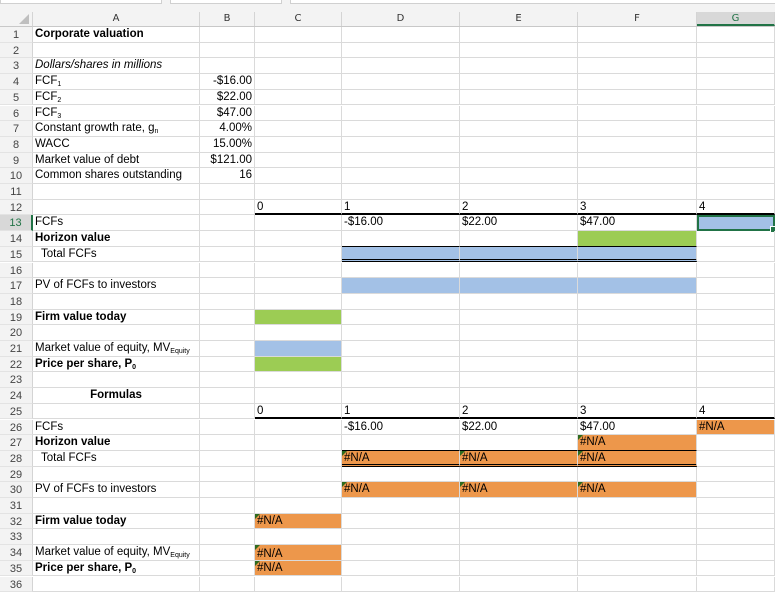 This screenshot has height=593, width=775. What do you see at coordinates (736, 160) in the screenshot?
I see `cell-g9` at bounding box center [736, 160].